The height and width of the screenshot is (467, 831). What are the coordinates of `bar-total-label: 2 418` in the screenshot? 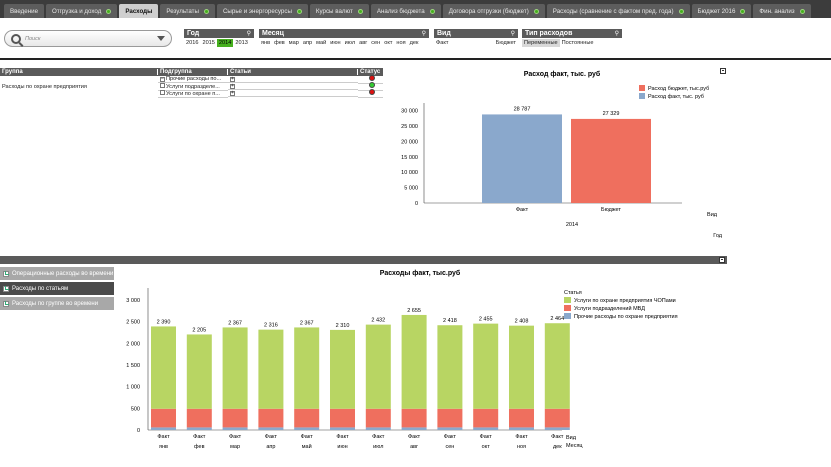 It's located at (450, 321).